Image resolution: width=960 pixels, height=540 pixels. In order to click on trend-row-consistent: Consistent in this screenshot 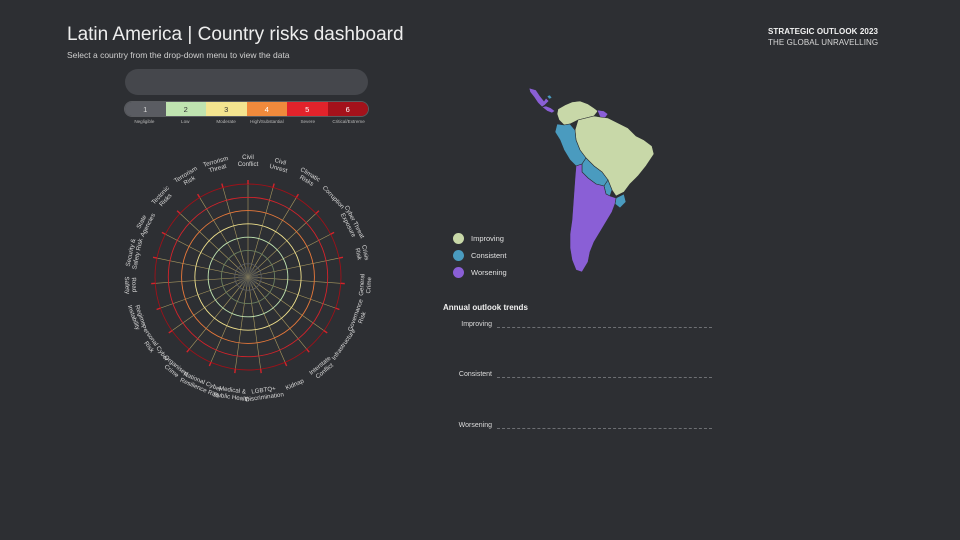, I will do `click(576, 377)`.